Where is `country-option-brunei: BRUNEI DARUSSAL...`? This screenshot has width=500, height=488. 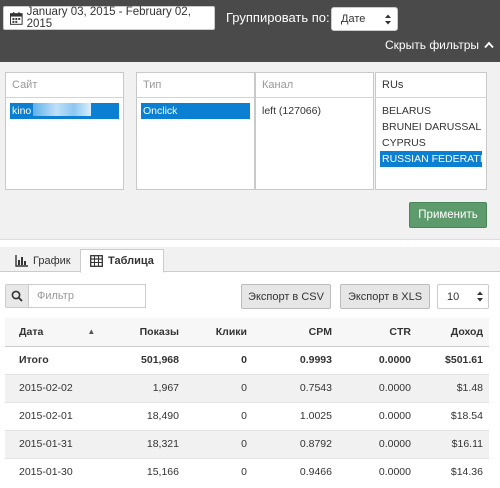 country-option-brunei: BRUNEI DARUSSAL... is located at coordinates (432, 127).